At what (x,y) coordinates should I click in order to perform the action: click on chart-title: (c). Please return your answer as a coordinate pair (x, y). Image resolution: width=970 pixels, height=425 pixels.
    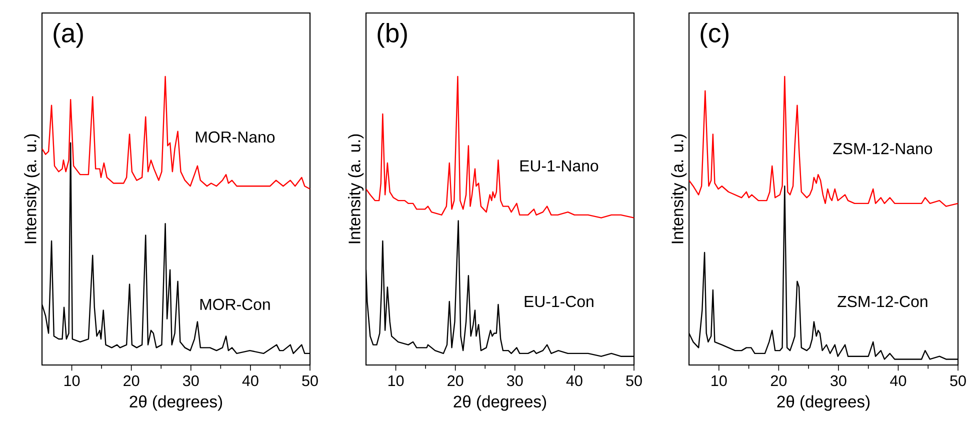
    Looking at the image, I should click on (714, 35).